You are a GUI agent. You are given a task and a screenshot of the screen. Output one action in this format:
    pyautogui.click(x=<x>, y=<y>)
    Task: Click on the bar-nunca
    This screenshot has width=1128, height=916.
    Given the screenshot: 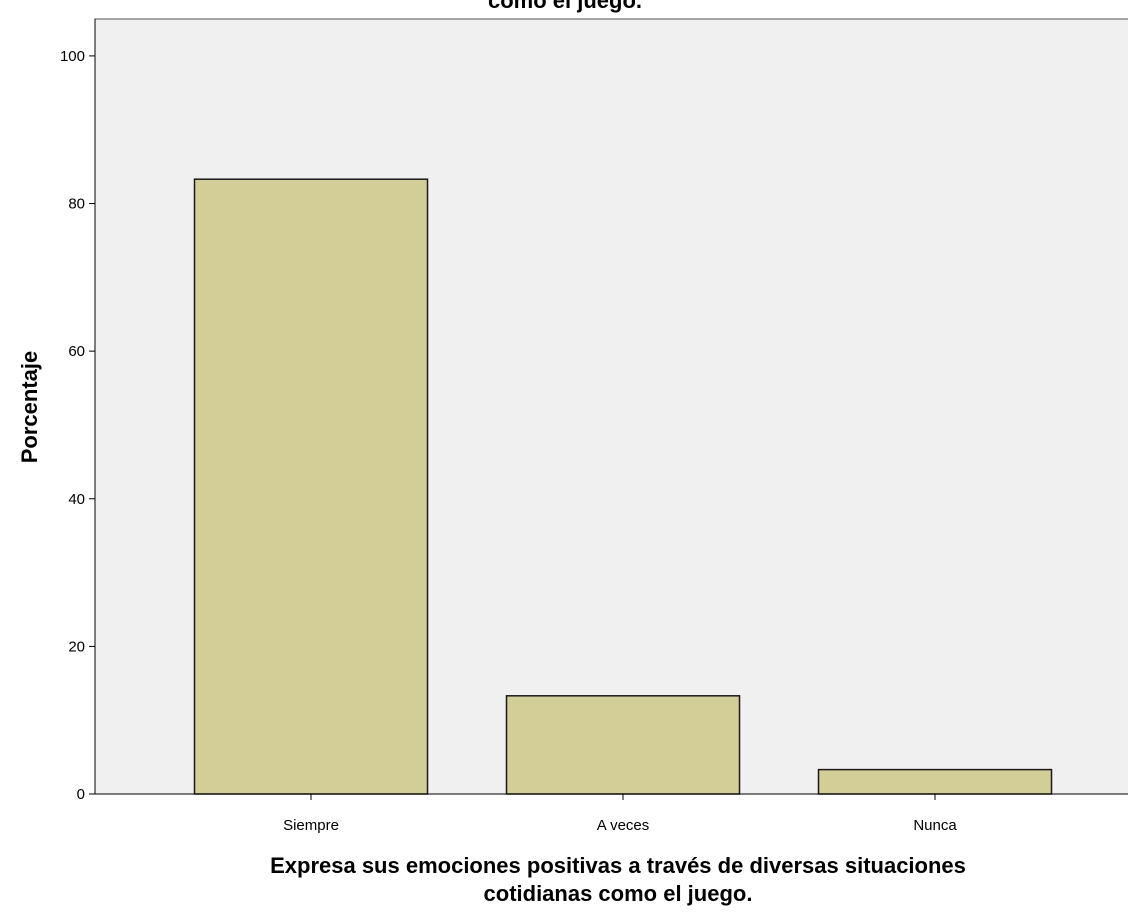 What is the action you would take?
    pyautogui.click(x=935, y=781)
    